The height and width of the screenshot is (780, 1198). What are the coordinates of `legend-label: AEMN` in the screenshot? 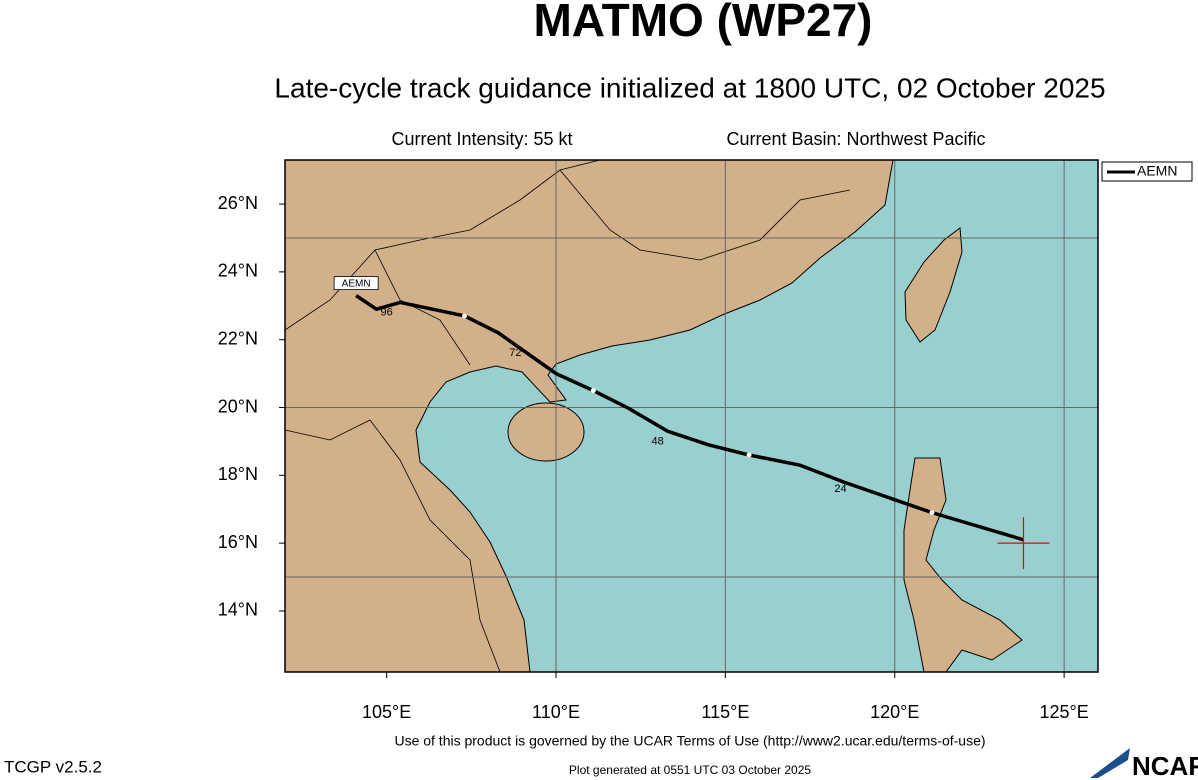 It's located at (1157, 171).